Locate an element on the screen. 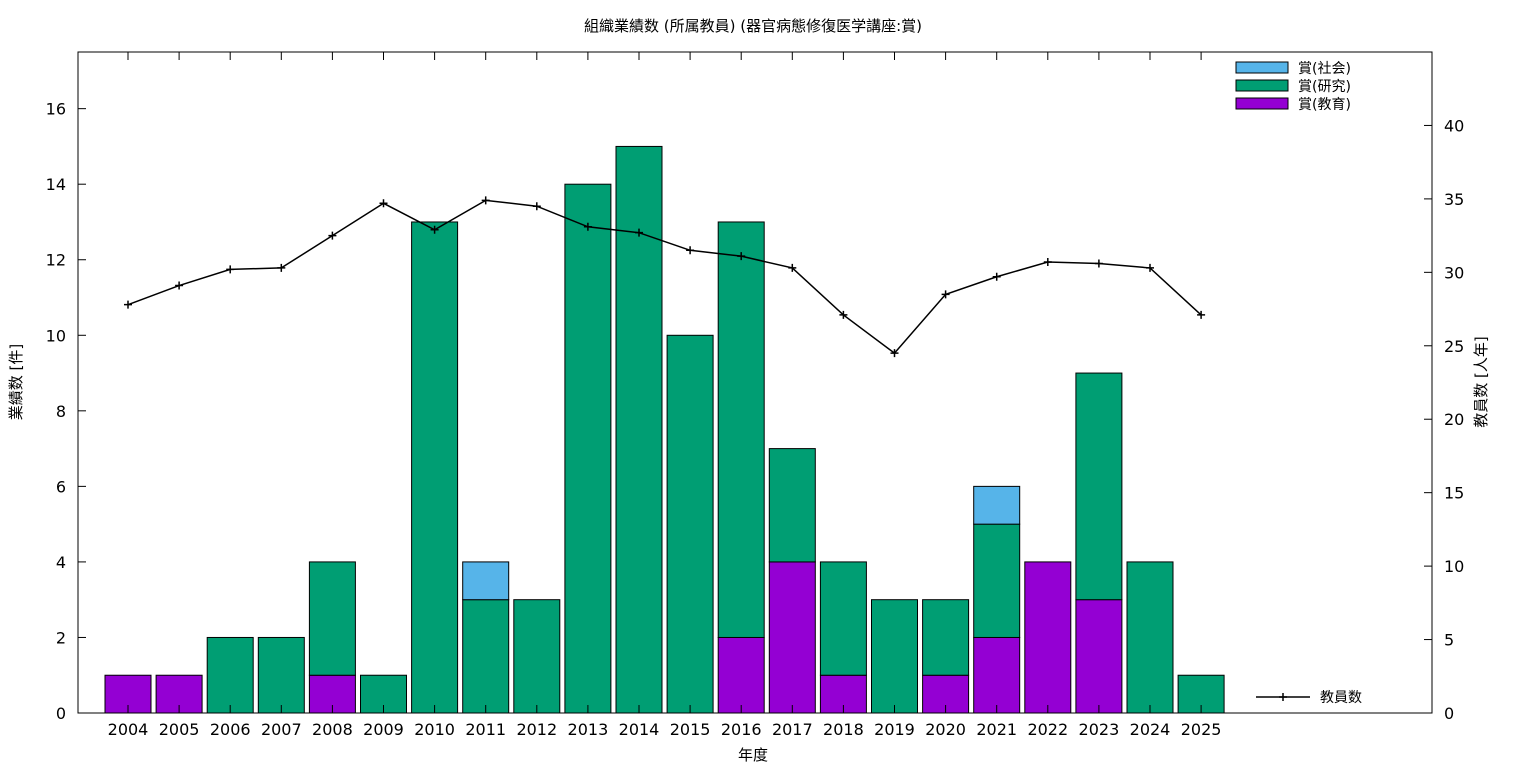  legend-line-label: 教員数 is located at coordinates (1341, 698).